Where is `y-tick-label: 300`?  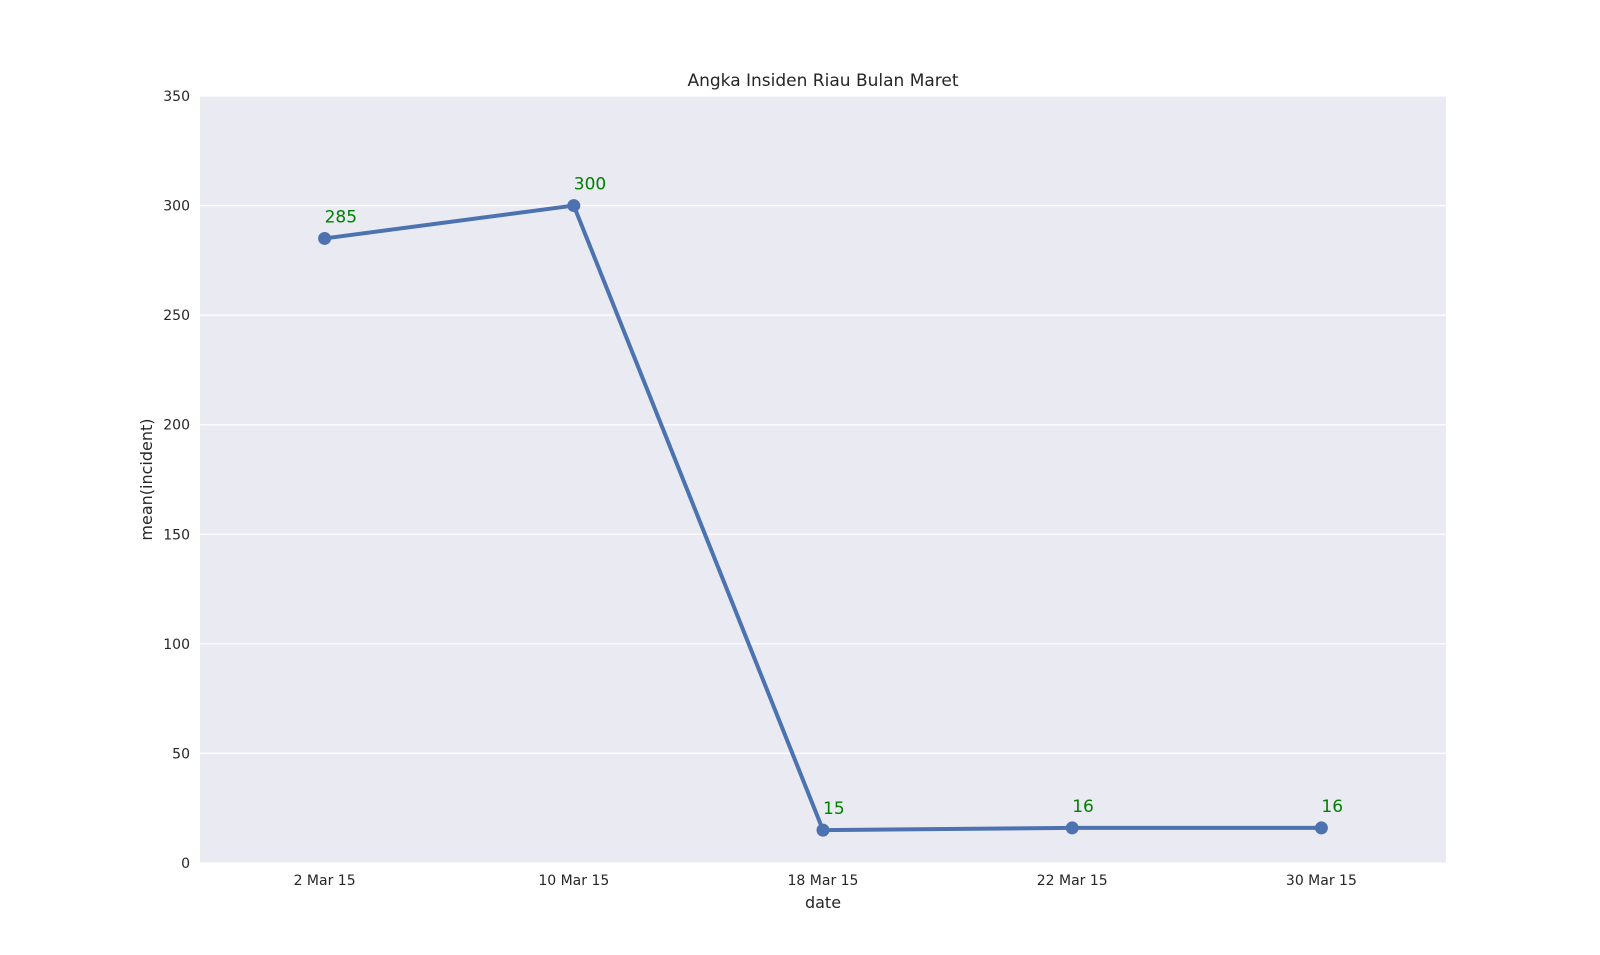 y-tick-label: 300 is located at coordinates (176, 207).